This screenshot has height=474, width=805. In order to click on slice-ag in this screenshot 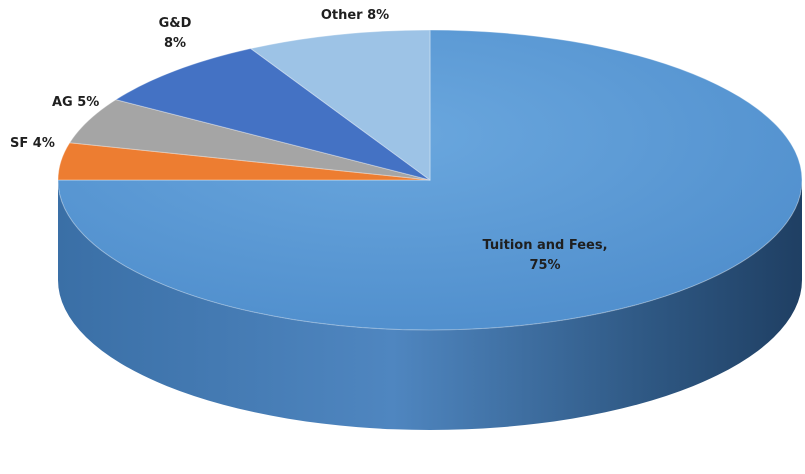, I will do `click(249, 140)`.